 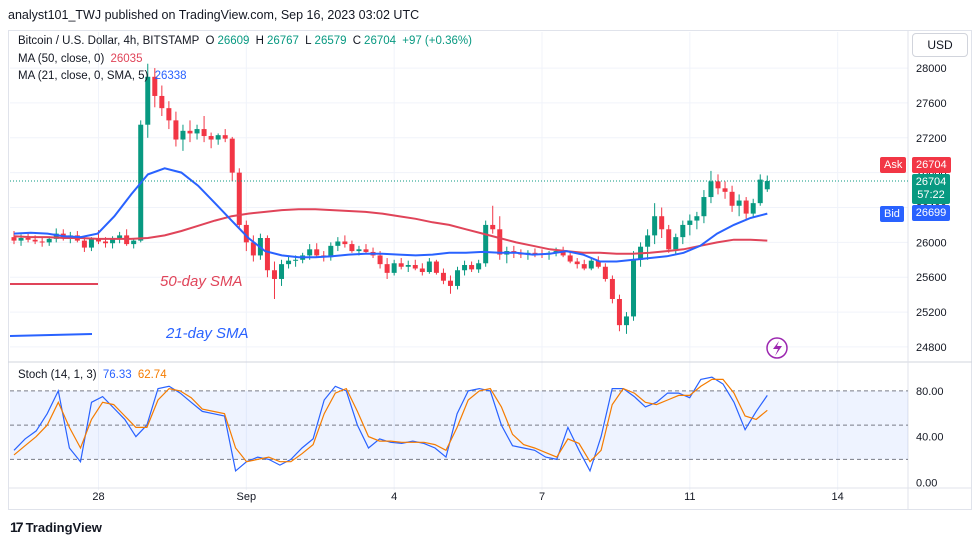 What do you see at coordinates (931, 139) in the screenshot?
I see `price-tick-label: 27200` at bounding box center [931, 139].